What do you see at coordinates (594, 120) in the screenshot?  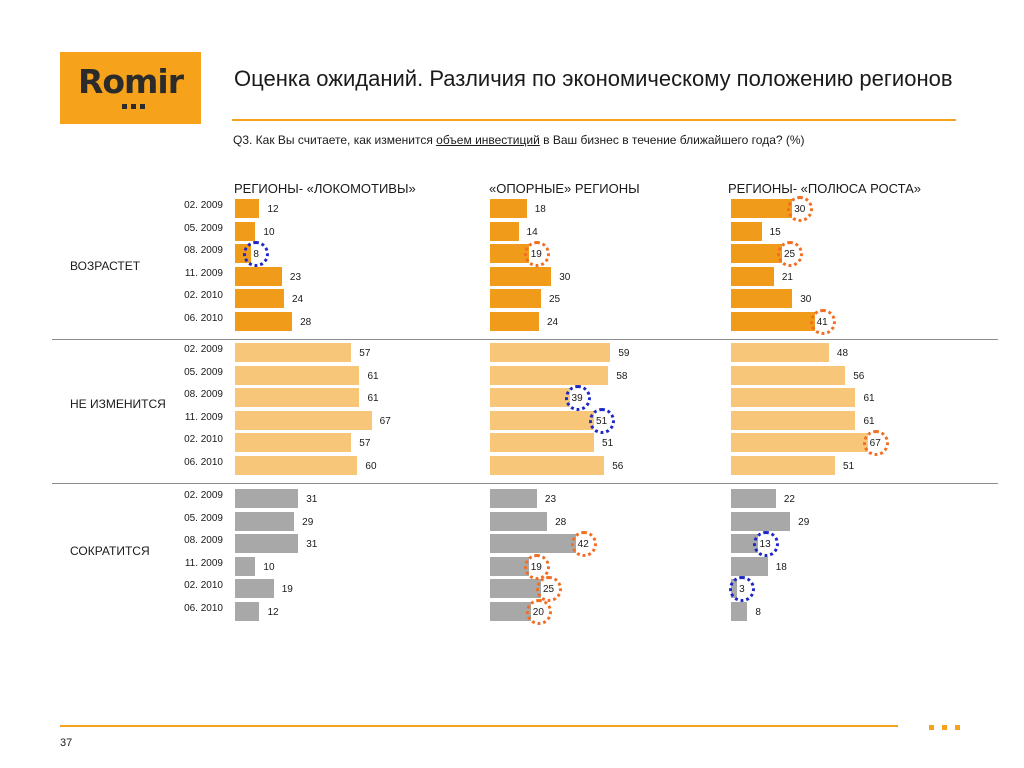 I see `title-rule` at bounding box center [594, 120].